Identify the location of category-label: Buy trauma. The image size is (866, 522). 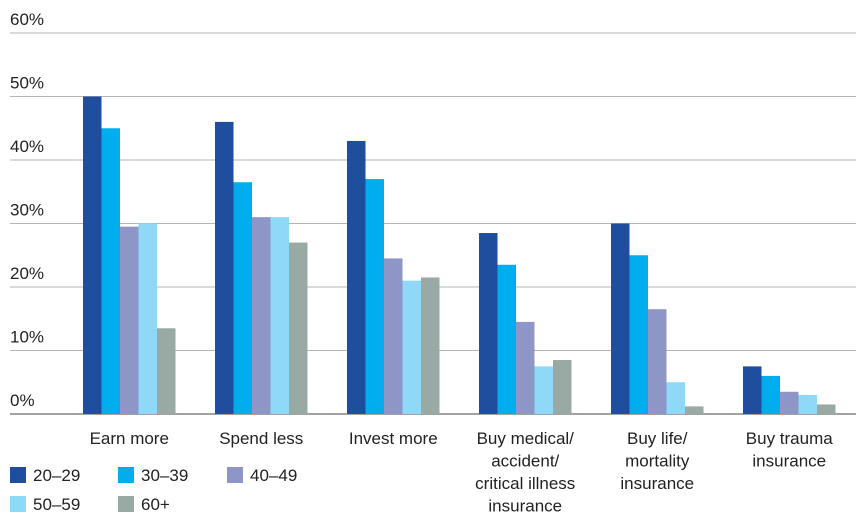
(789, 438).